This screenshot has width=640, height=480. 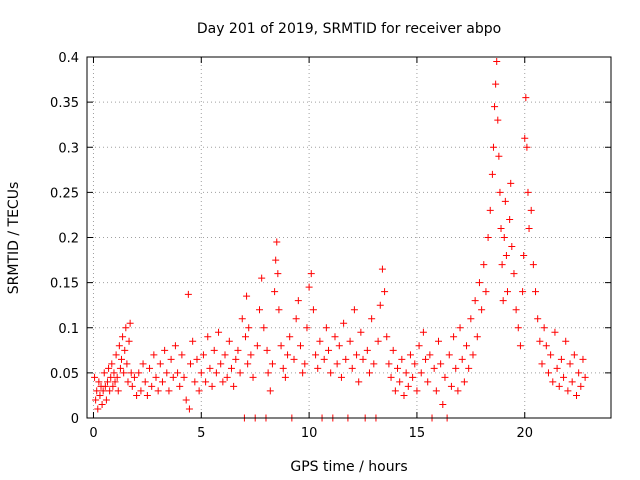 I want to click on y-tick-label: 0.1, so click(x=68, y=329).